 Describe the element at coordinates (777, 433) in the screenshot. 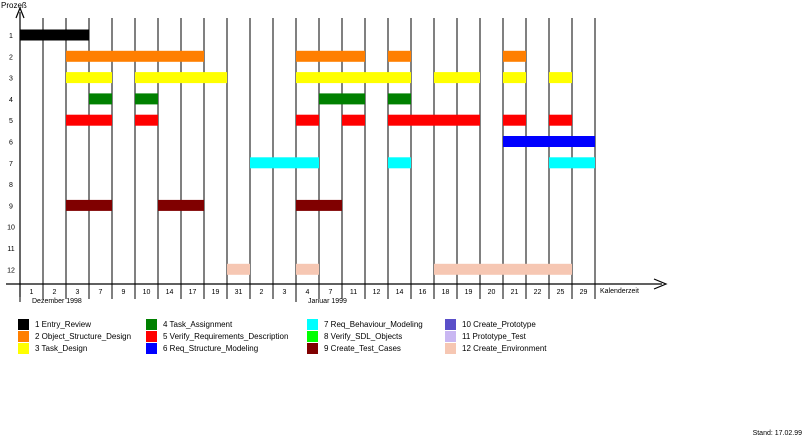

I see `footer-stand: Stand: 17.02.99` at that location.